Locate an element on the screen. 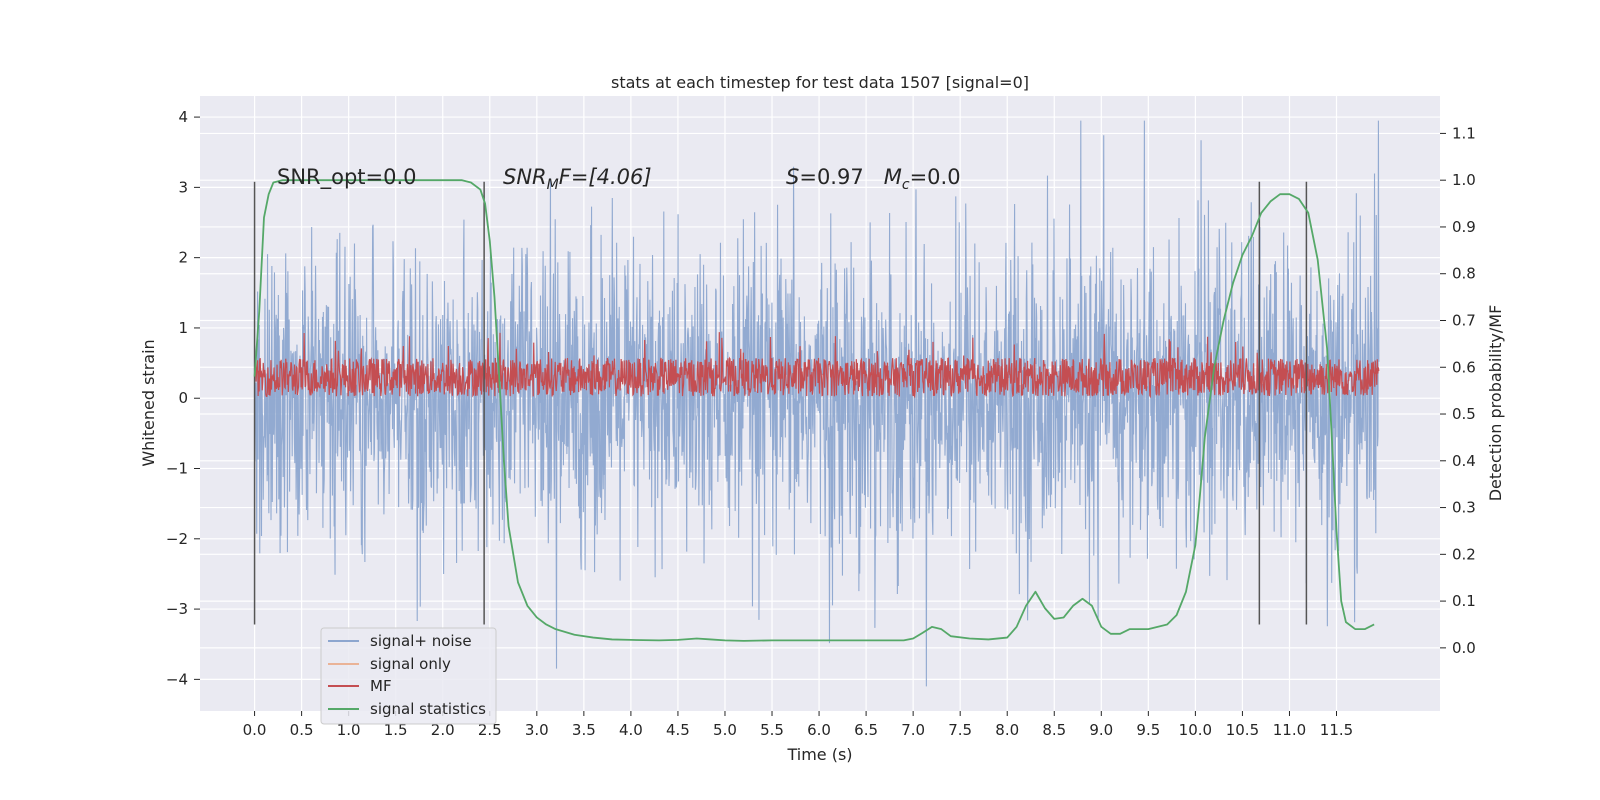 The height and width of the screenshot is (800, 1600). x-tick-label: 6.5 is located at coordinates (866, 730).